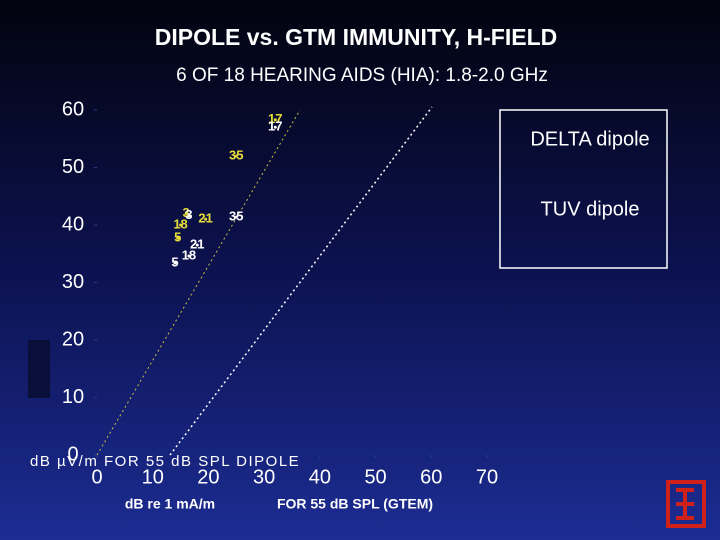 This screenshot has width=720, height=540. Describe the element at coordinates (96, 477) in the screenshot. I see `x-tick-label: 0` at that location.